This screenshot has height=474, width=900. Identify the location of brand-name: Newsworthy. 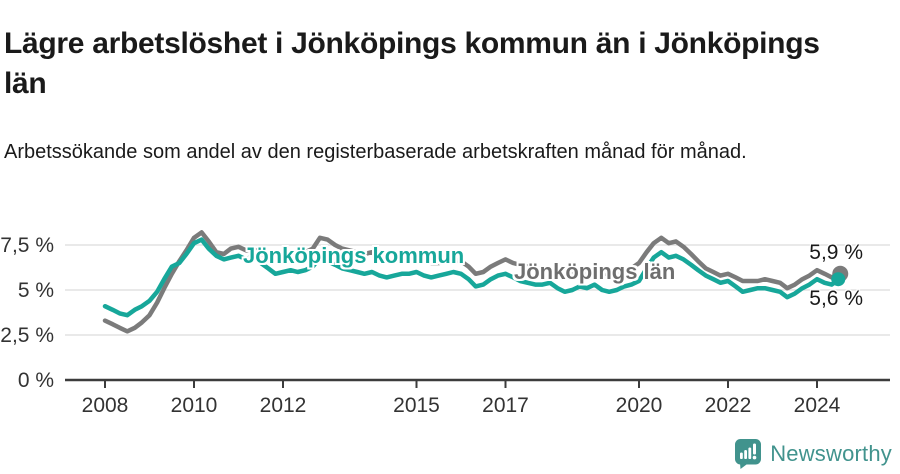
(831, 453).